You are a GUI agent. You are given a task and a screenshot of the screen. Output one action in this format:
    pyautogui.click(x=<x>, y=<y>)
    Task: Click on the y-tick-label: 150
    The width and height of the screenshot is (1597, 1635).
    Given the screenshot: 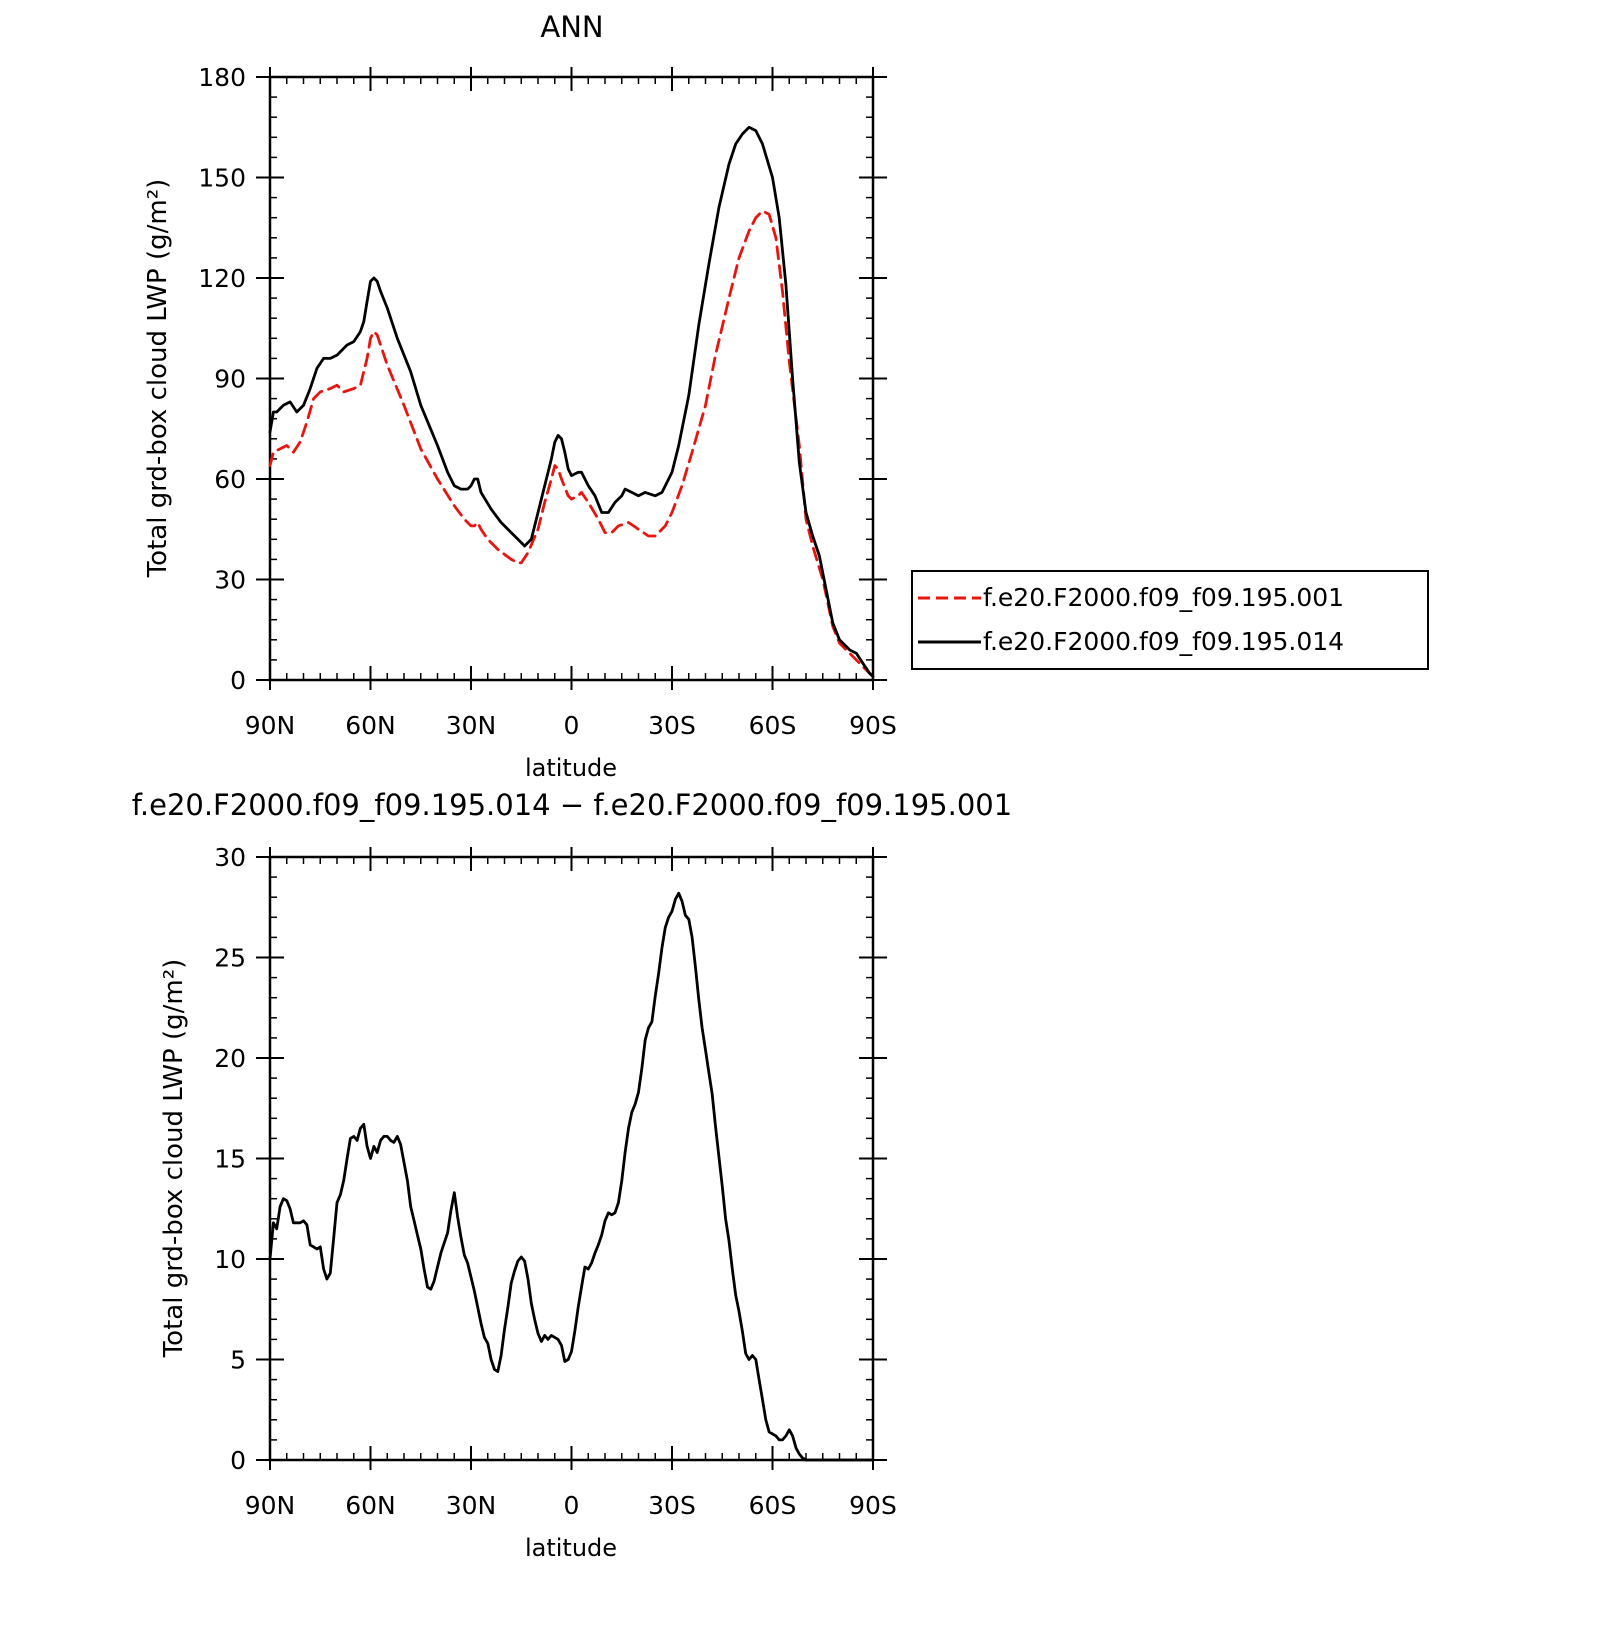 What is the action you would take?
    pyautogui.click(x=222, y=178)
    